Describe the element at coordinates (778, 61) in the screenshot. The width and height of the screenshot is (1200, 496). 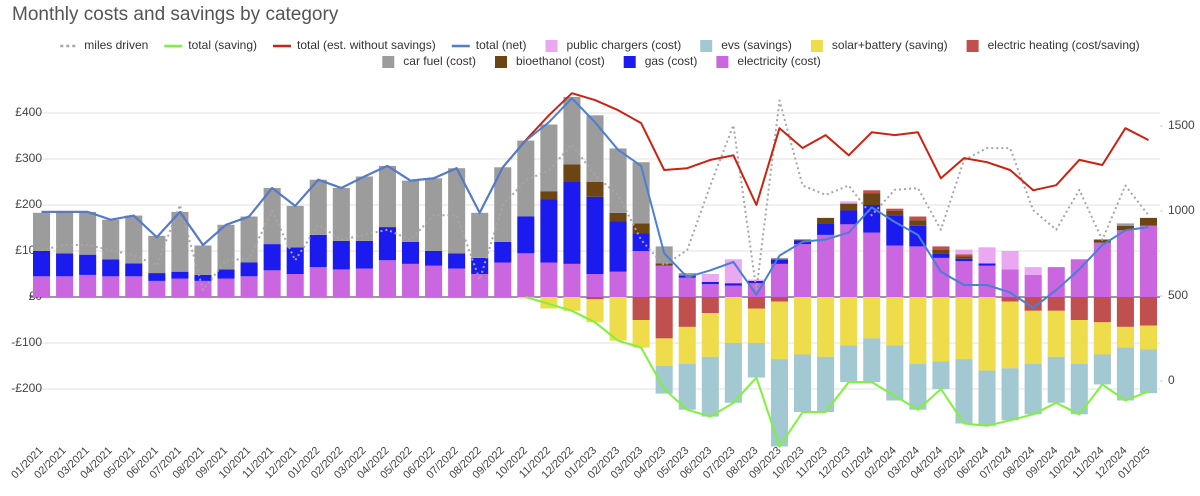
I see `legend-text: electricity (cost)` at that location.